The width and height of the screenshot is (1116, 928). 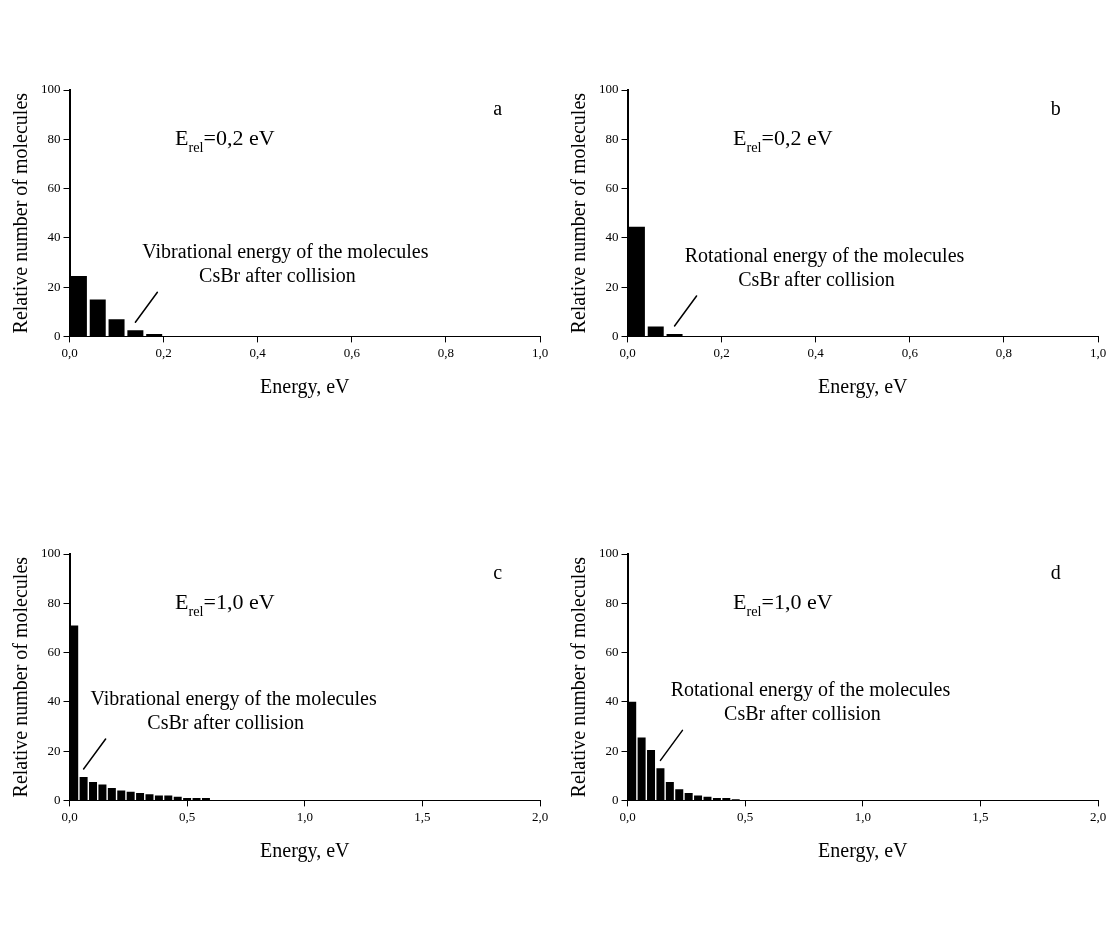 I want to click on annotation: d, so click(x=1055, y=572).